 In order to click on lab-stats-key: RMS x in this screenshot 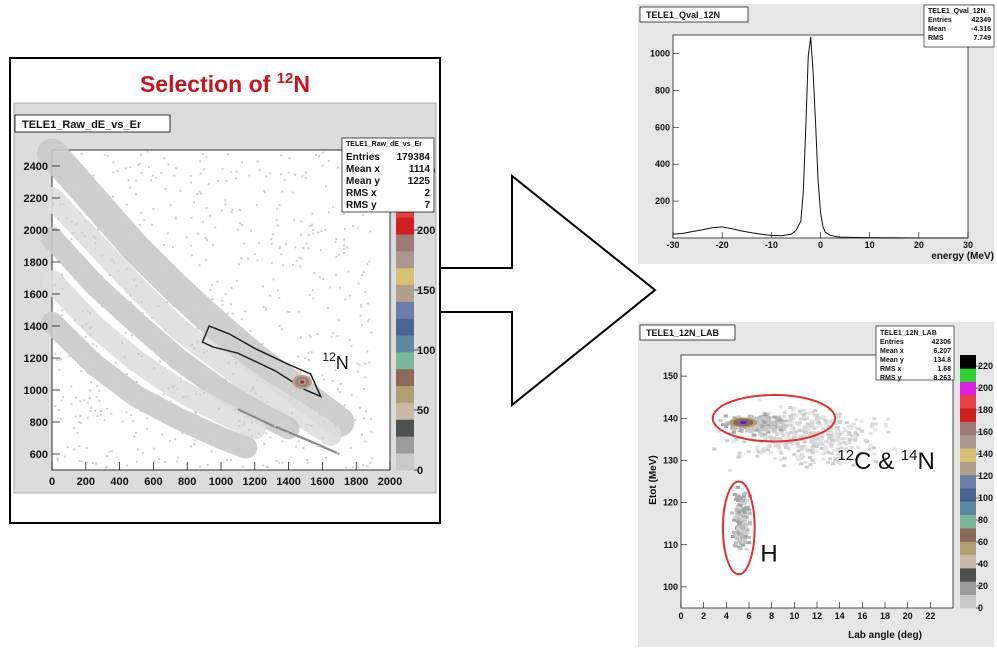, I will do `click(891, 369)`.